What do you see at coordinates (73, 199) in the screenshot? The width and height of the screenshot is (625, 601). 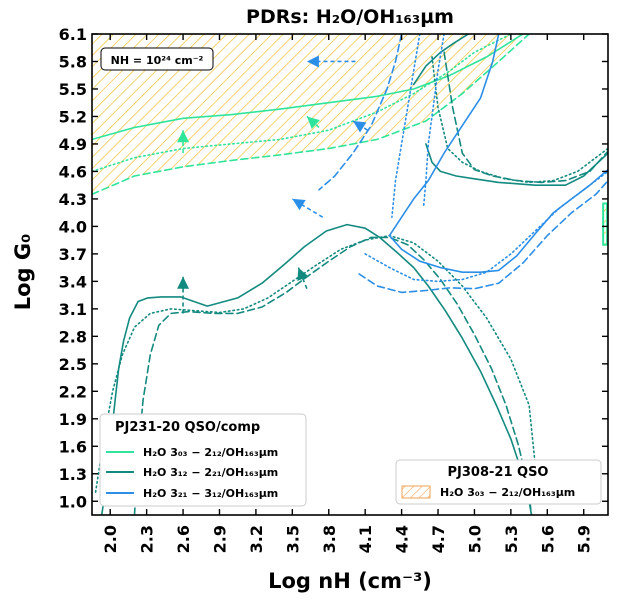 I see `y-tick-label: 4.3` at bounding box center [73, 199].